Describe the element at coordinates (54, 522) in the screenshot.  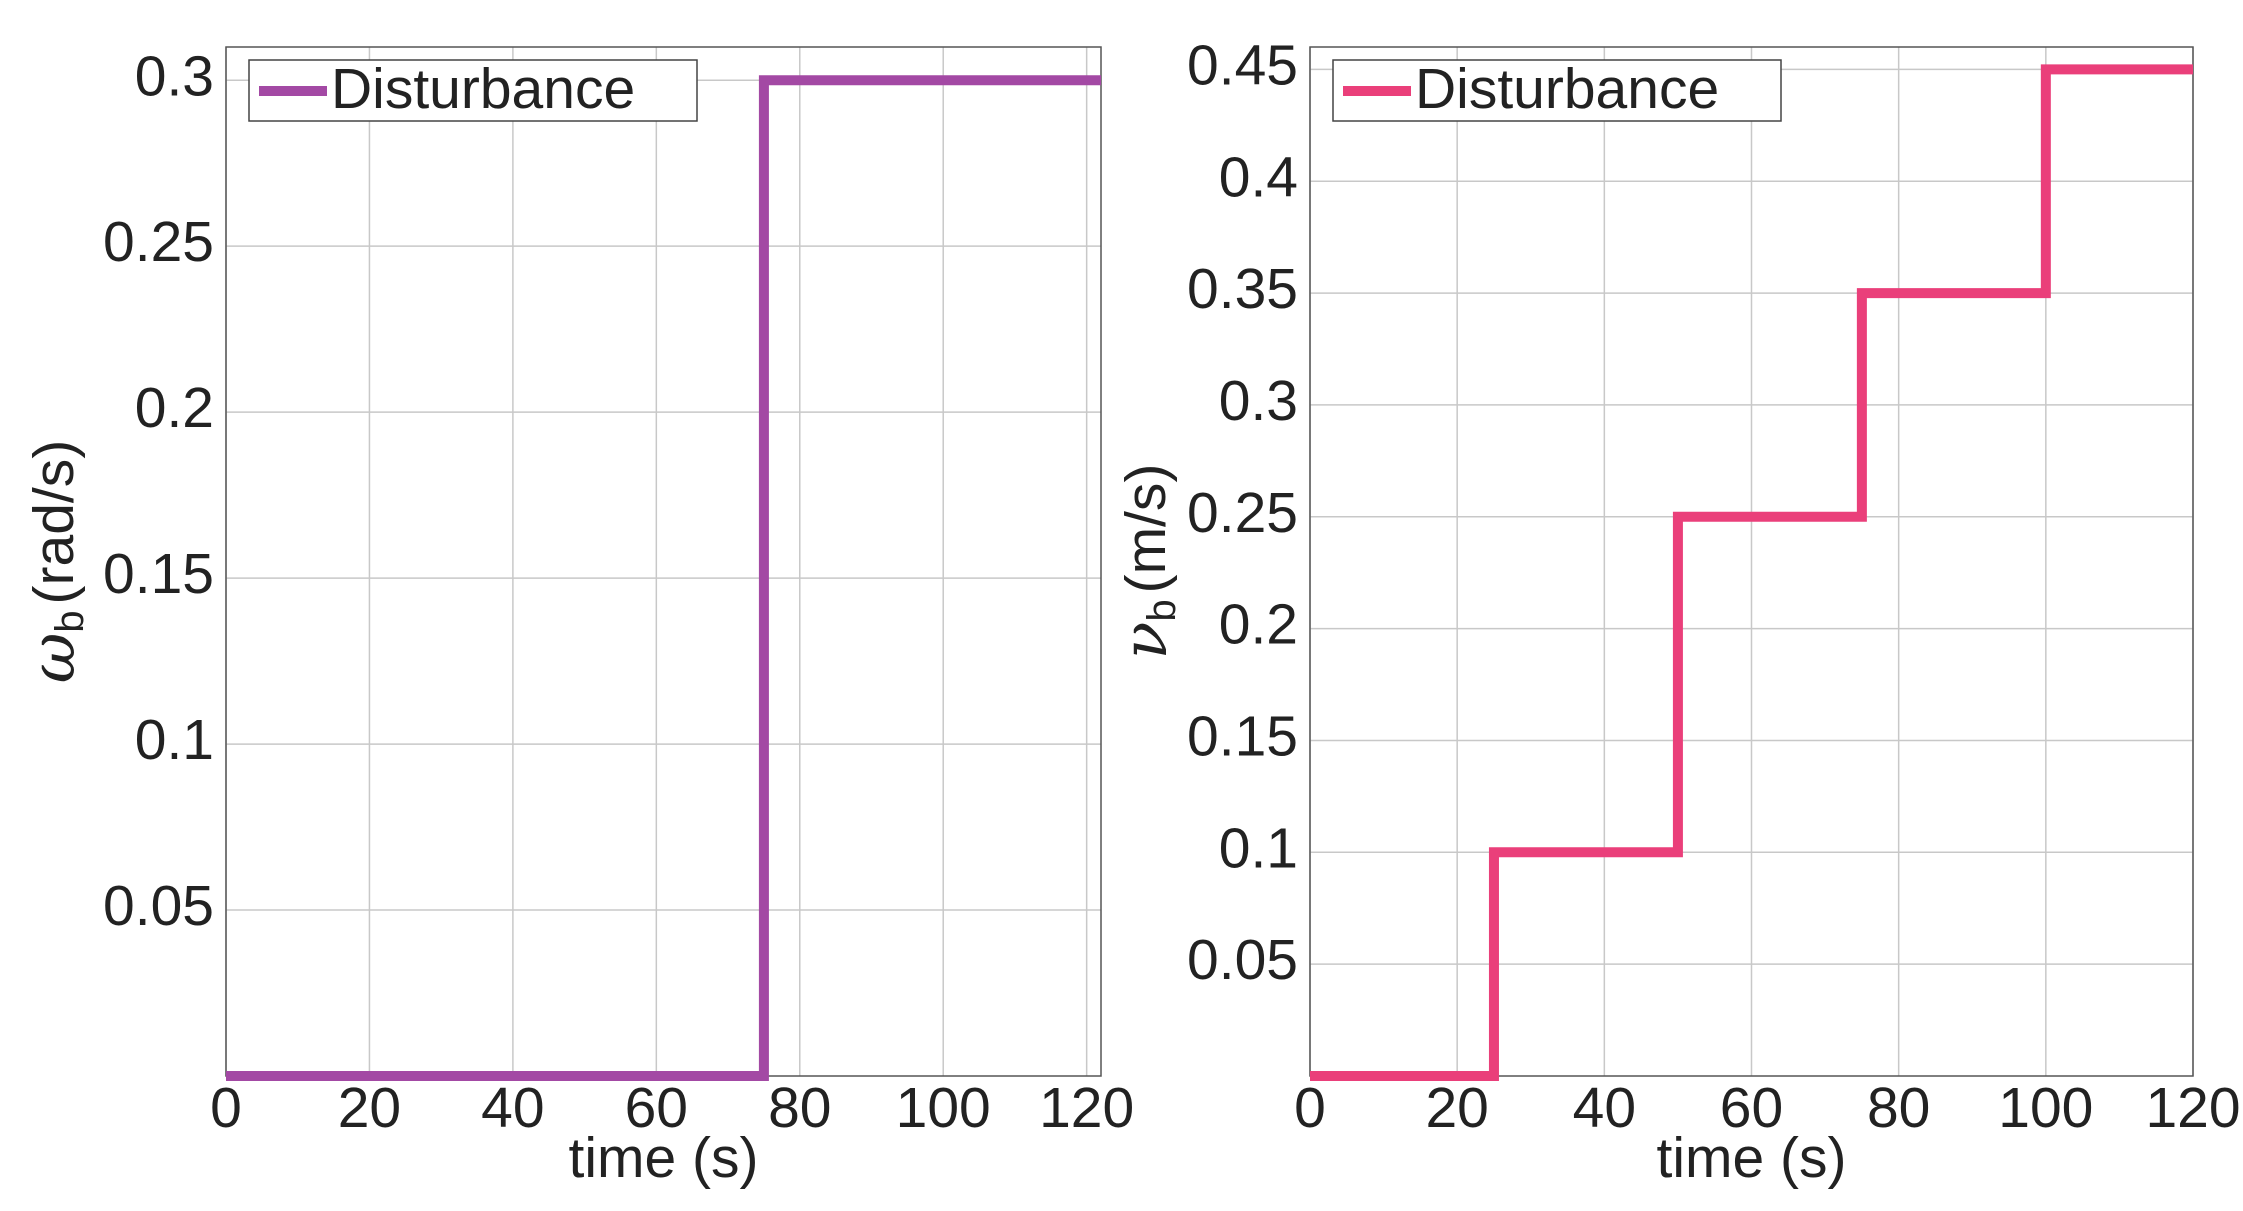
I see `y-axis-unit: (rad/s)` at that location.